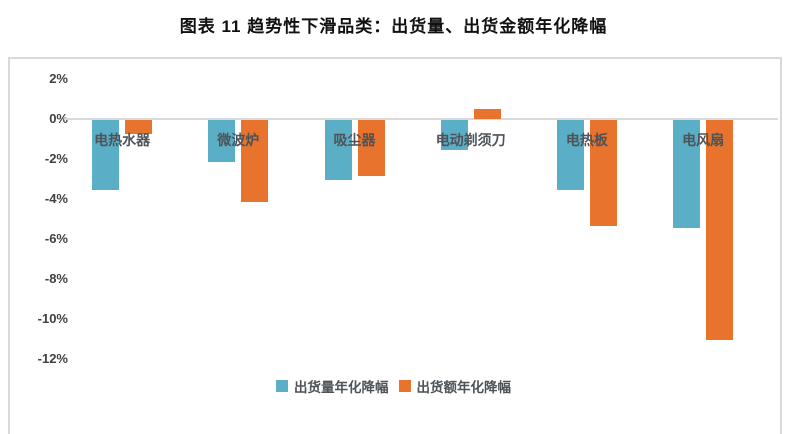 The height and width of the screenshot is (434, 787). I want to click on y-tick-label: -8%, so click(56, 278).